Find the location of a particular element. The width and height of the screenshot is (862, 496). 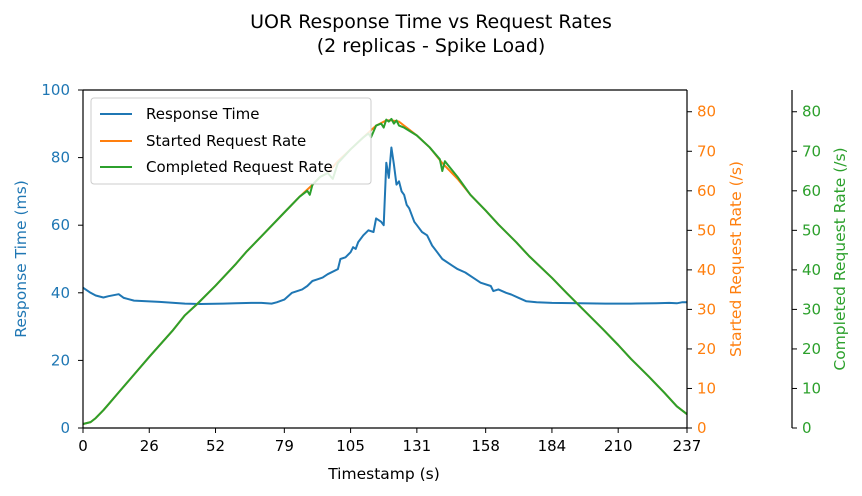

right2-tick-label: 50 is located at coordinates (811, 230).